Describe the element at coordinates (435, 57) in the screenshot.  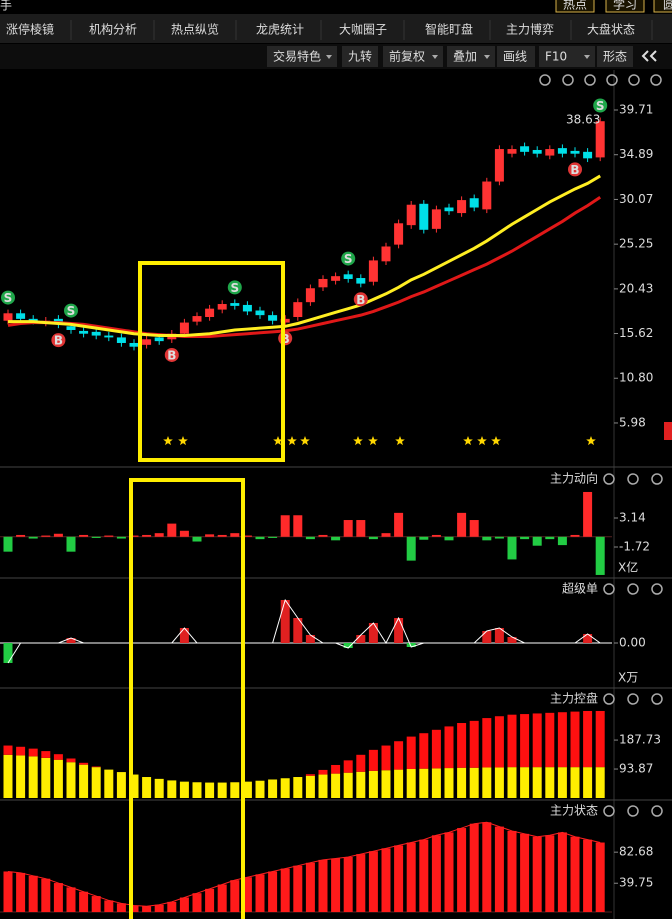
I see `dropdown-arrow` at that location.